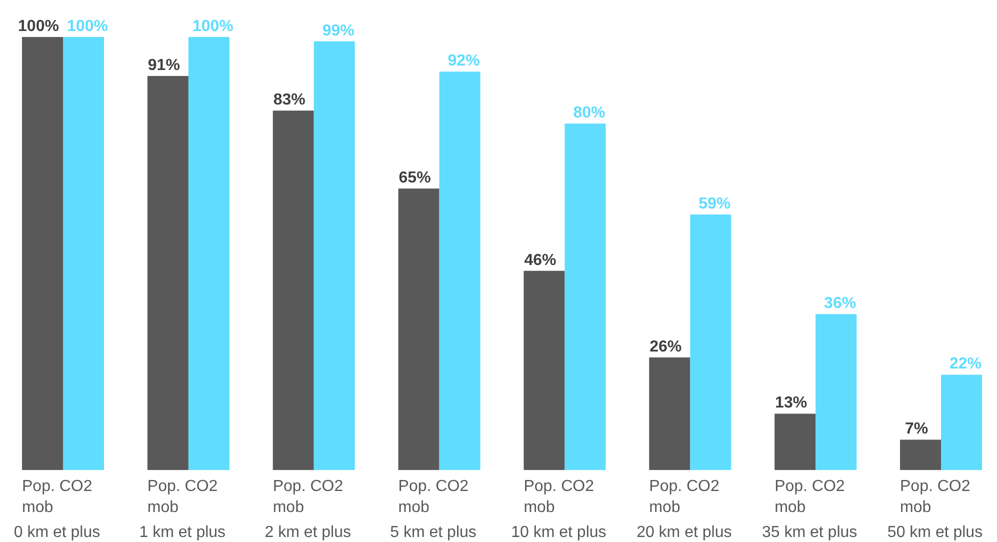  I want to click on data-label: 46%, so click(540, 260).